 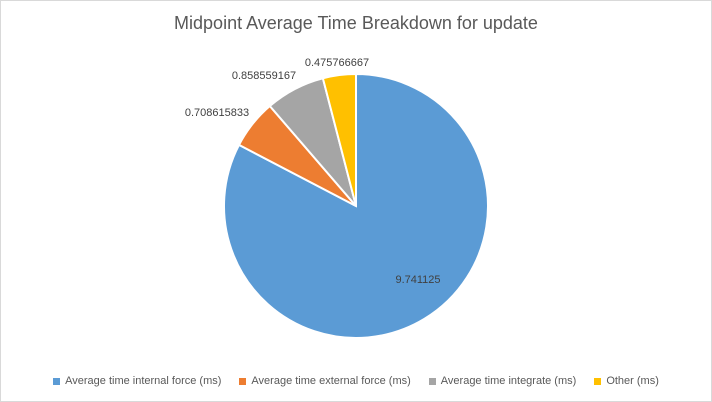 What do you see at coordinates (632, 381) in the screenshot?
I see `legend-label: Other (ms)` at bounding box center [632, 381].